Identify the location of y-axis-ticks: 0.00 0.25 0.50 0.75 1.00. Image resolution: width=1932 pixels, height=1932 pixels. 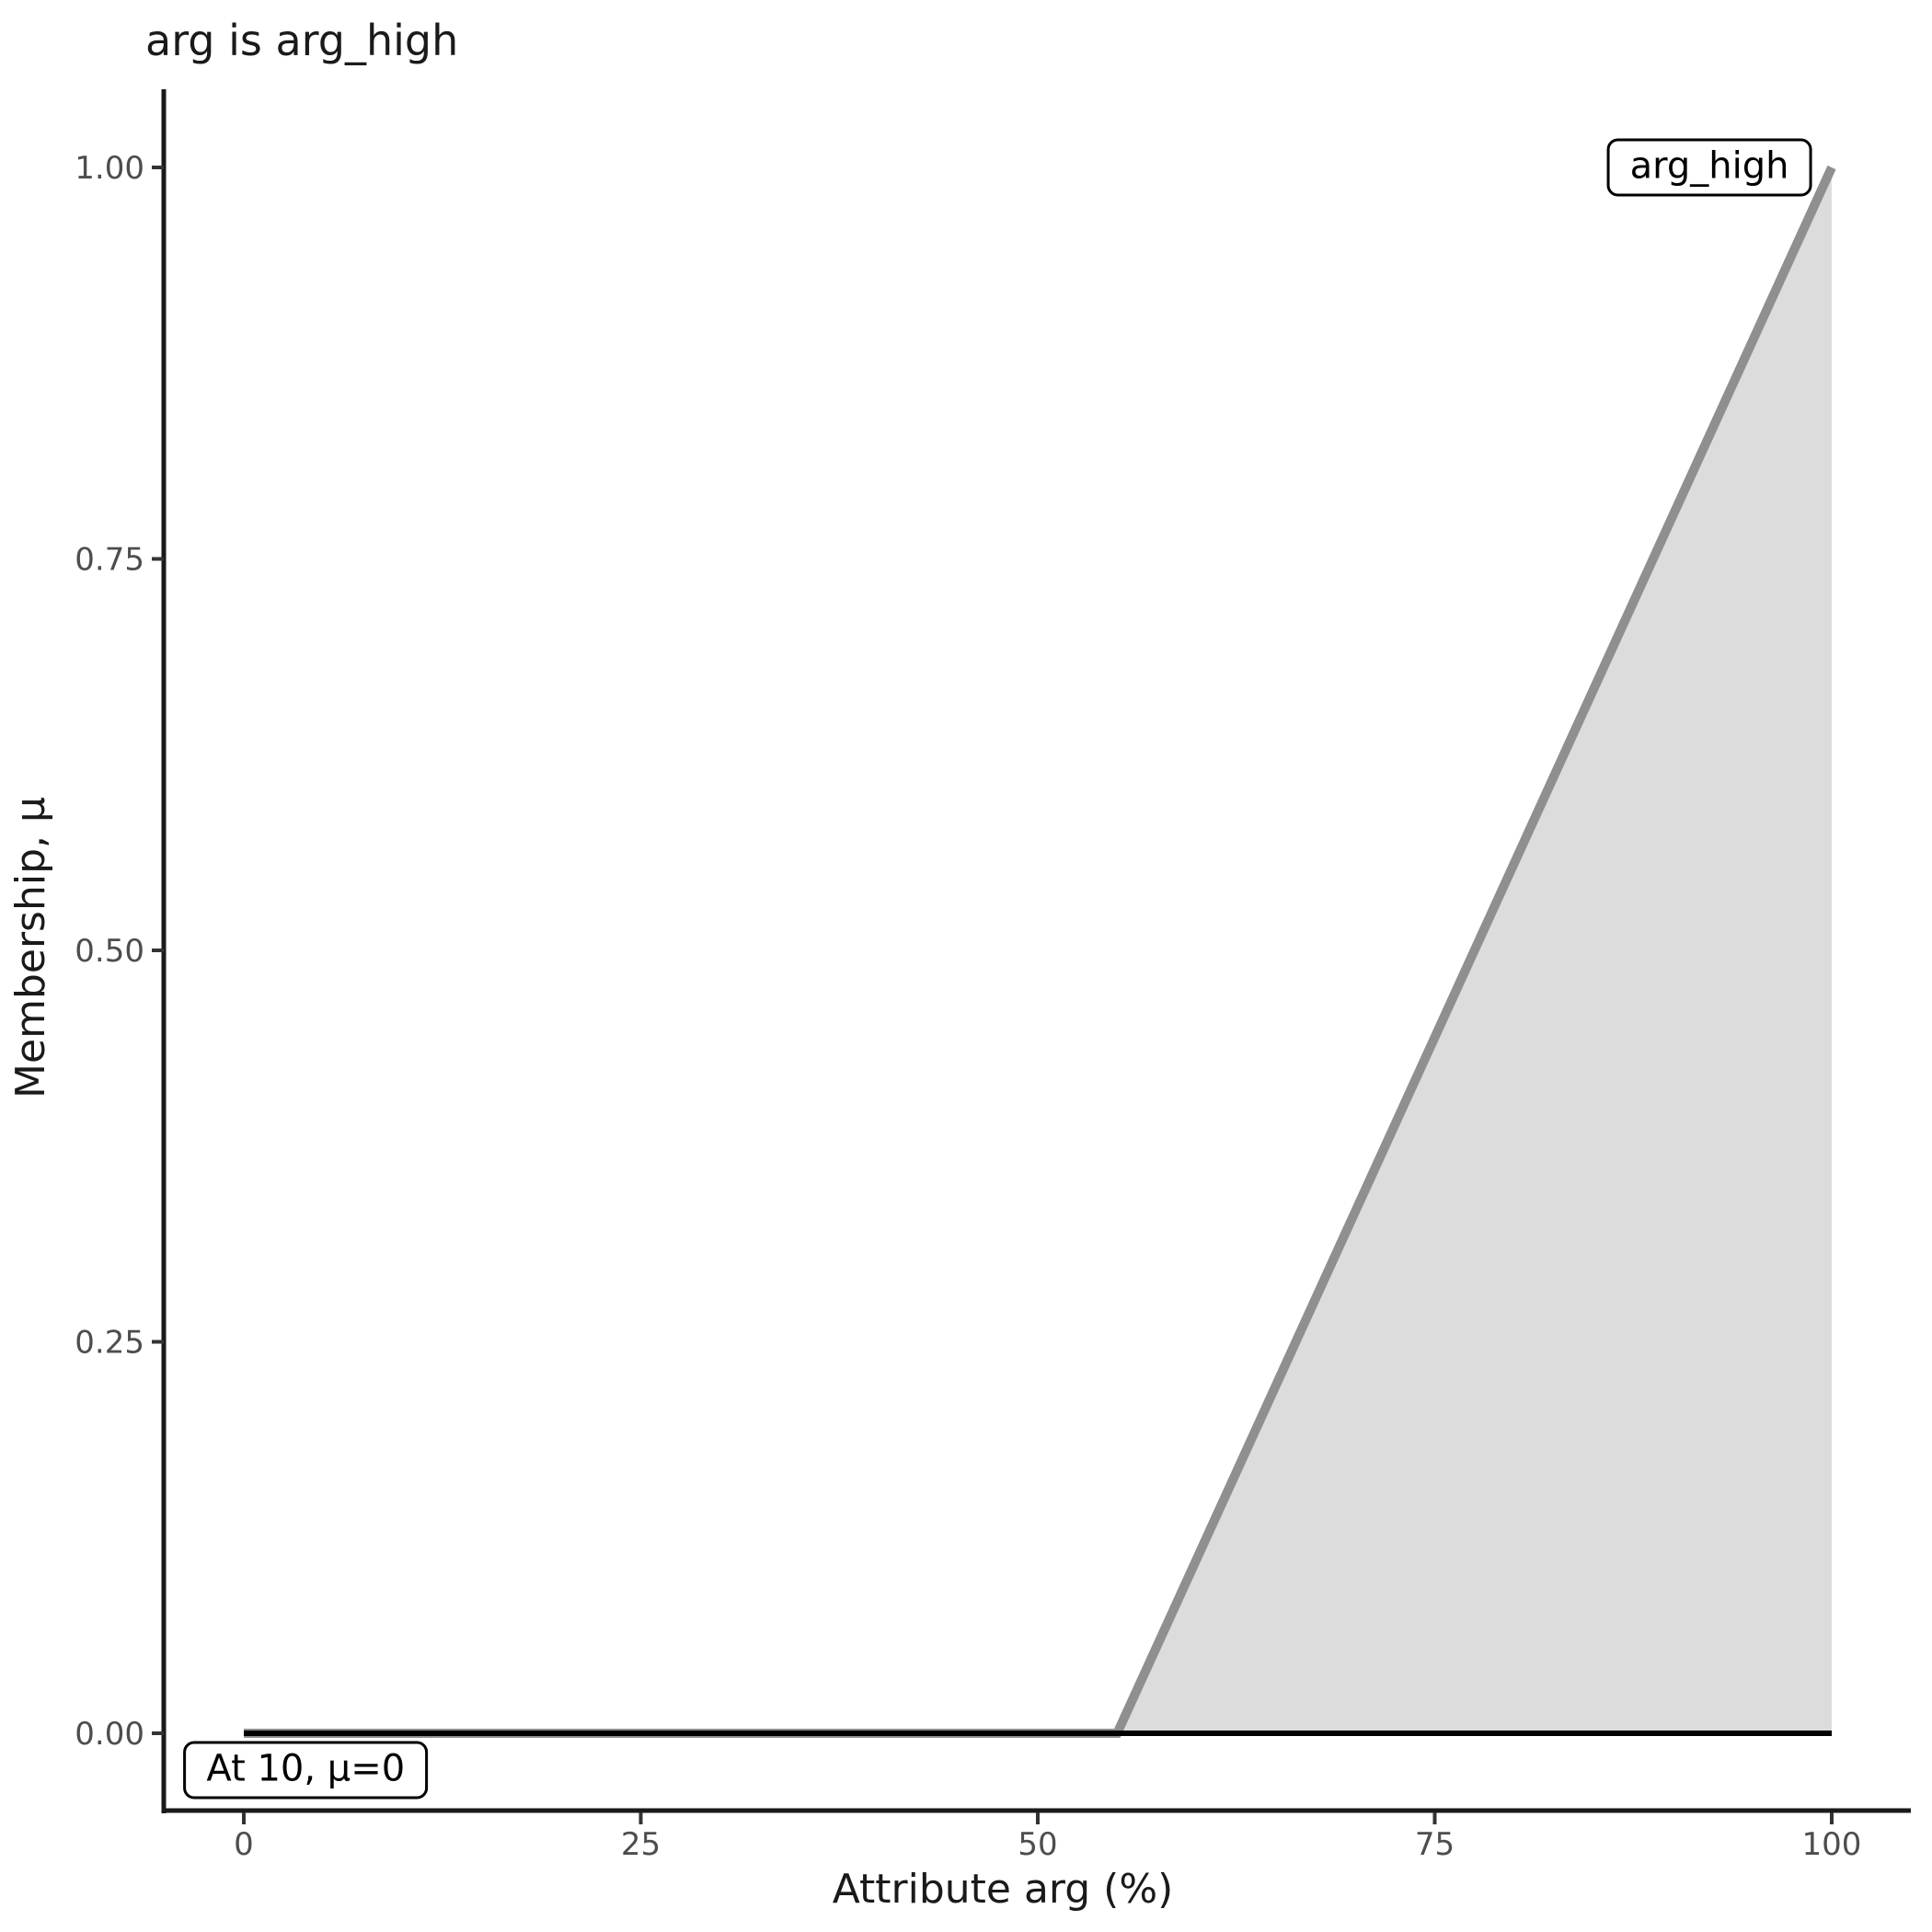
(120, 951).